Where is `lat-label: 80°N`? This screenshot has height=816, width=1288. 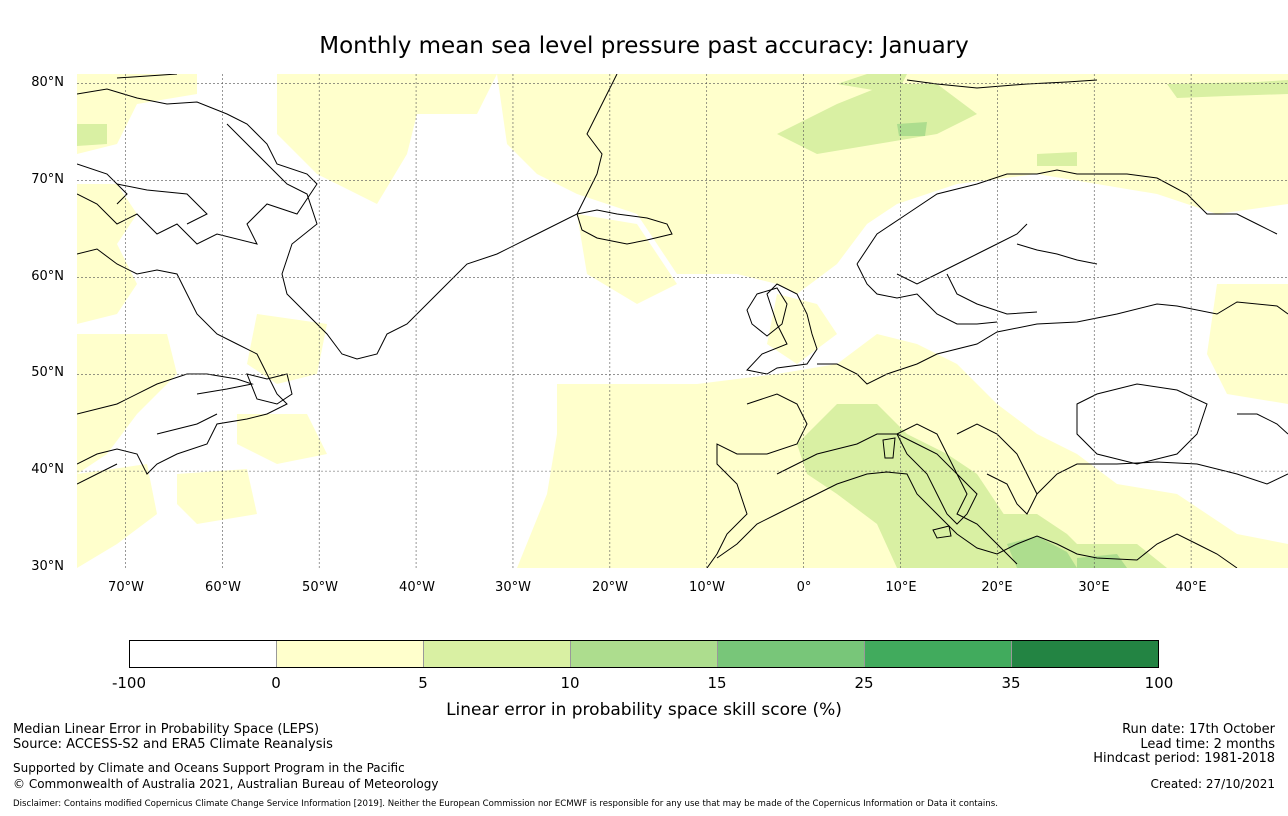 lat-label: 80°N is located at coordinates (47, 82).